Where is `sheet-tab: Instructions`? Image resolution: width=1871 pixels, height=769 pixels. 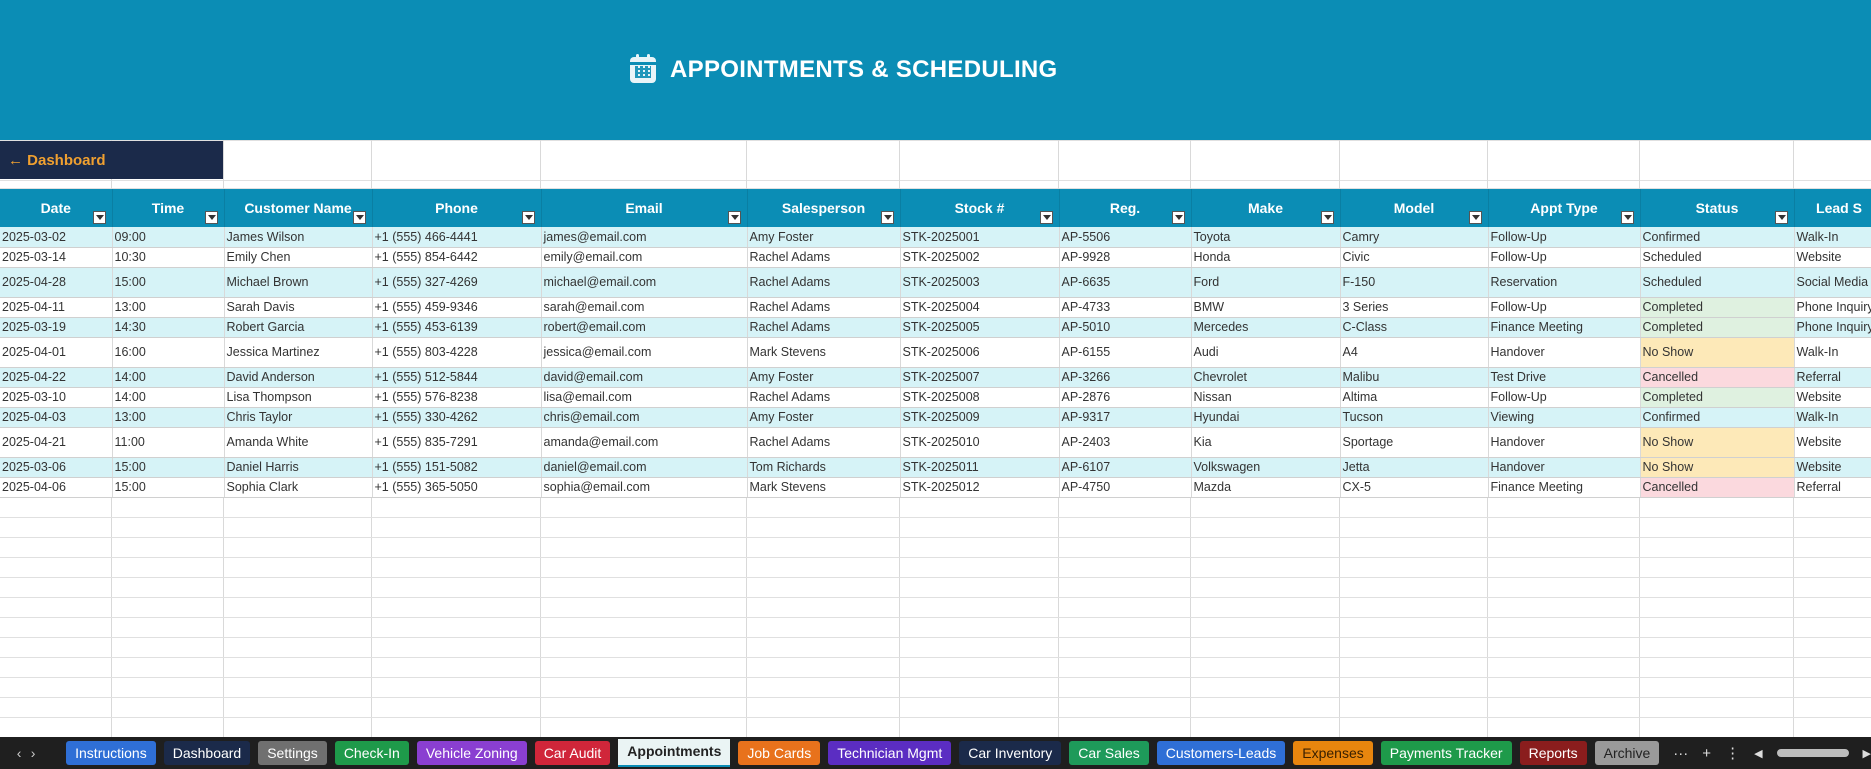
sheet-tab: Instructions is located at coordinates (111, 753).